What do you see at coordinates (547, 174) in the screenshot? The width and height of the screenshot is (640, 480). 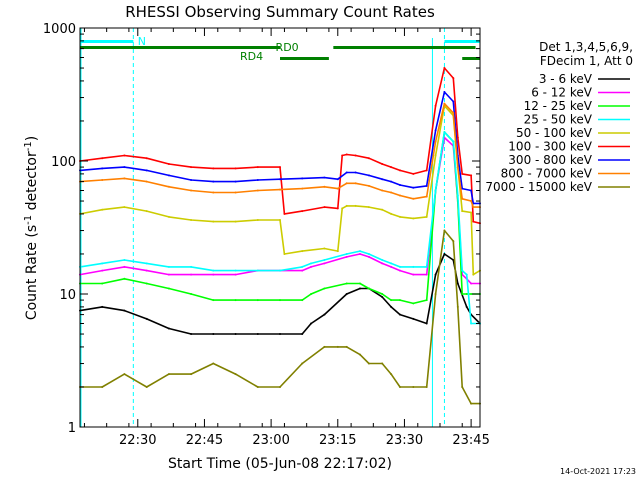 I see `legend-label-7: 800 - 7000 keV` at bounding box center [547, 174].